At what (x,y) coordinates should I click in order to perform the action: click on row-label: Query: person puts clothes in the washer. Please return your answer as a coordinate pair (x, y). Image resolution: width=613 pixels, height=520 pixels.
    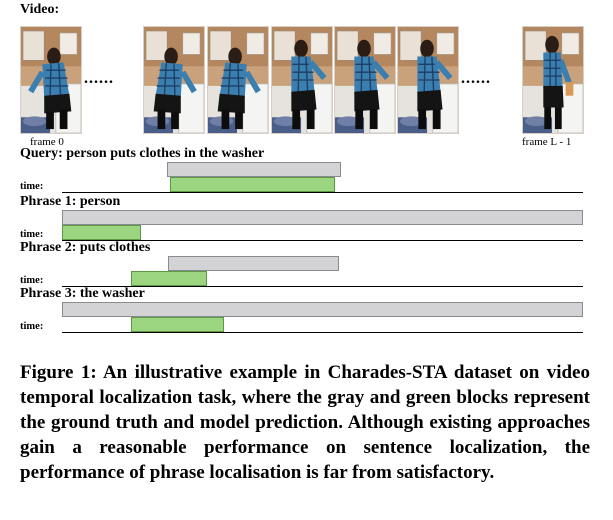
    Looking at the image, I should click on (142, 153).